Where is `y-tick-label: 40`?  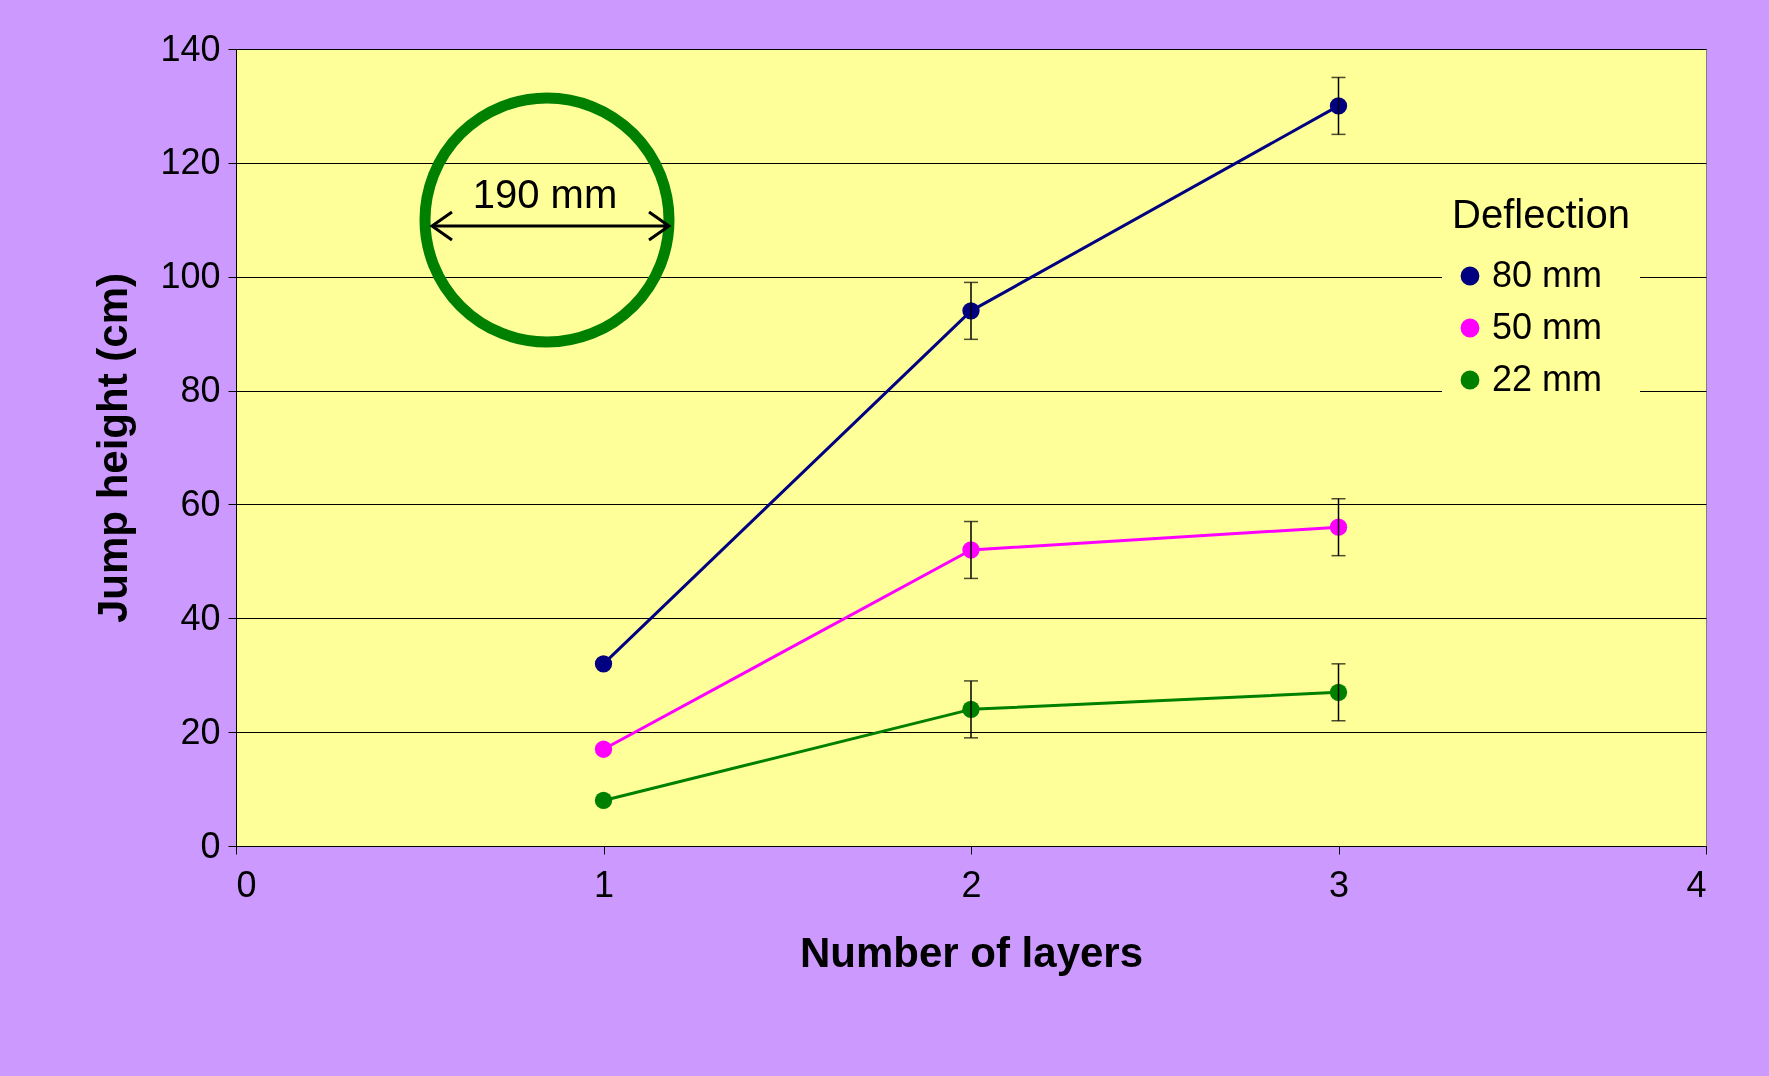
y-tick-label: 40 is located at coordinates (200, 617).